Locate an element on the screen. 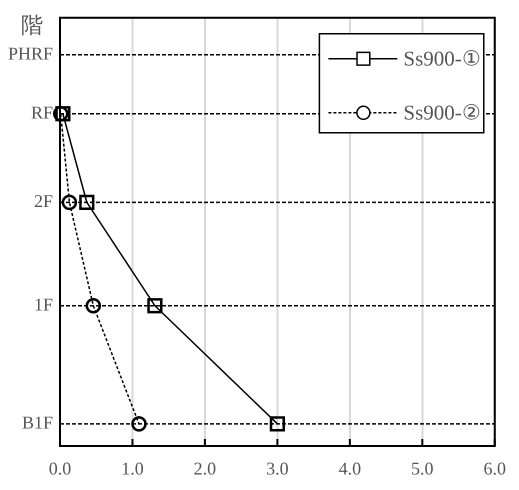 The image size is (519, 490). y-tick-label: RF is located at coordinates (41, 112).